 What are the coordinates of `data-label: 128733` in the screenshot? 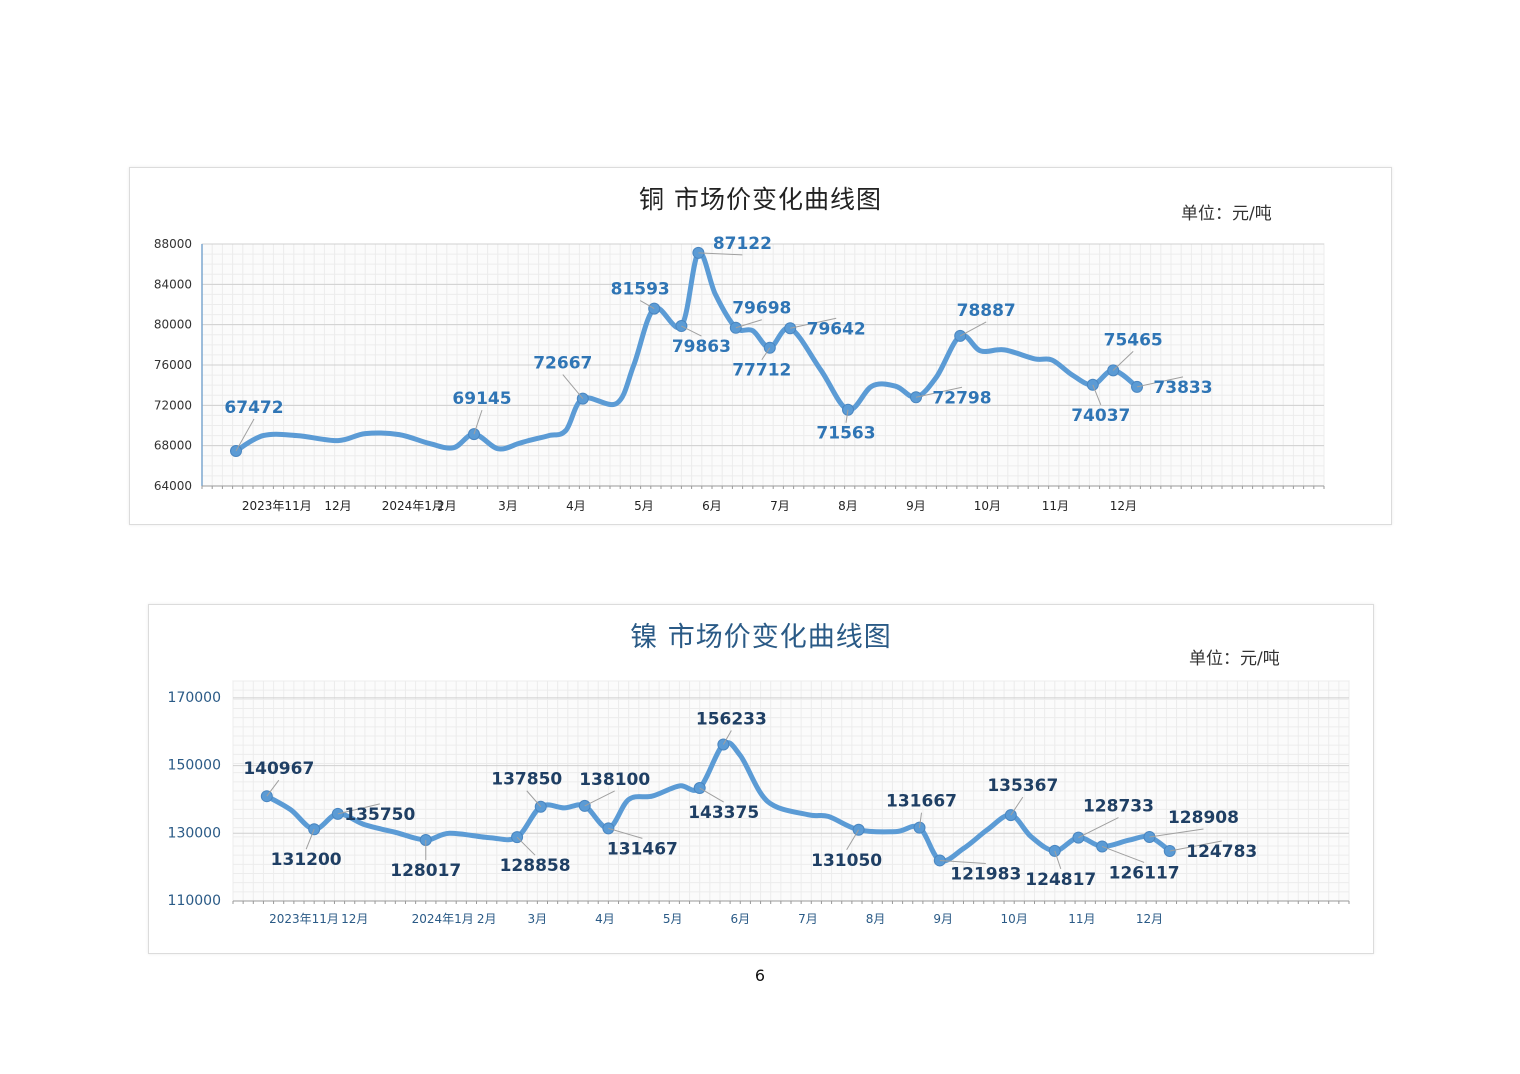 It's located at (1118, 807).